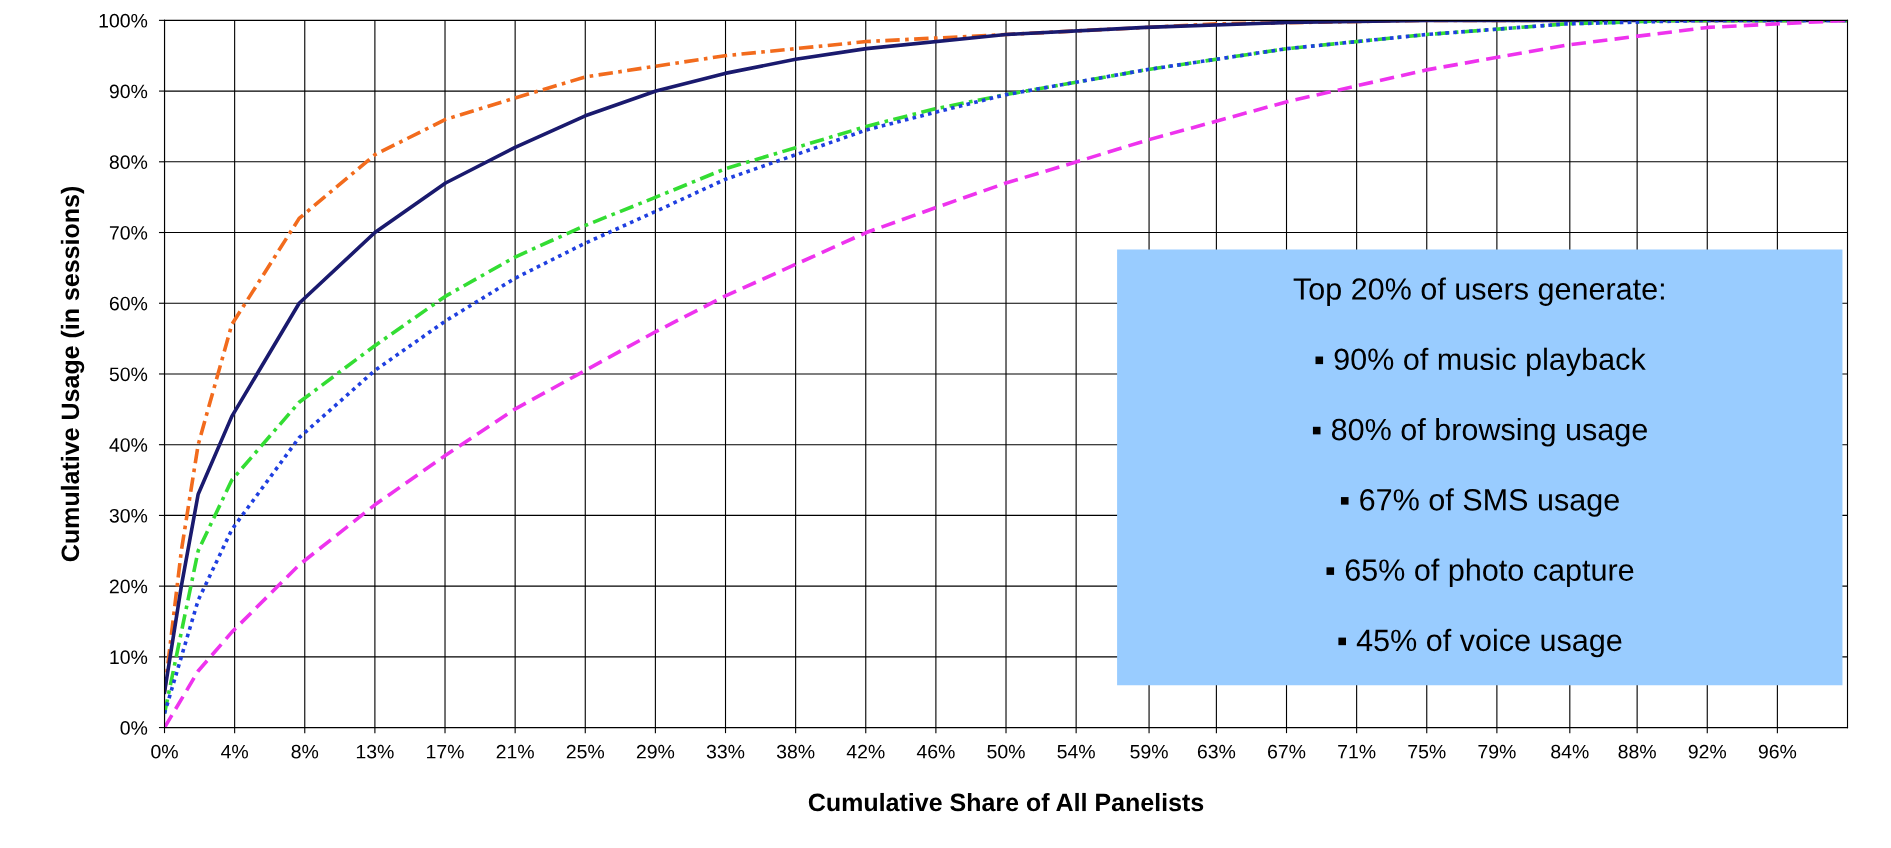  I want to click on y-tick-label: 40%, so click(128, 445).